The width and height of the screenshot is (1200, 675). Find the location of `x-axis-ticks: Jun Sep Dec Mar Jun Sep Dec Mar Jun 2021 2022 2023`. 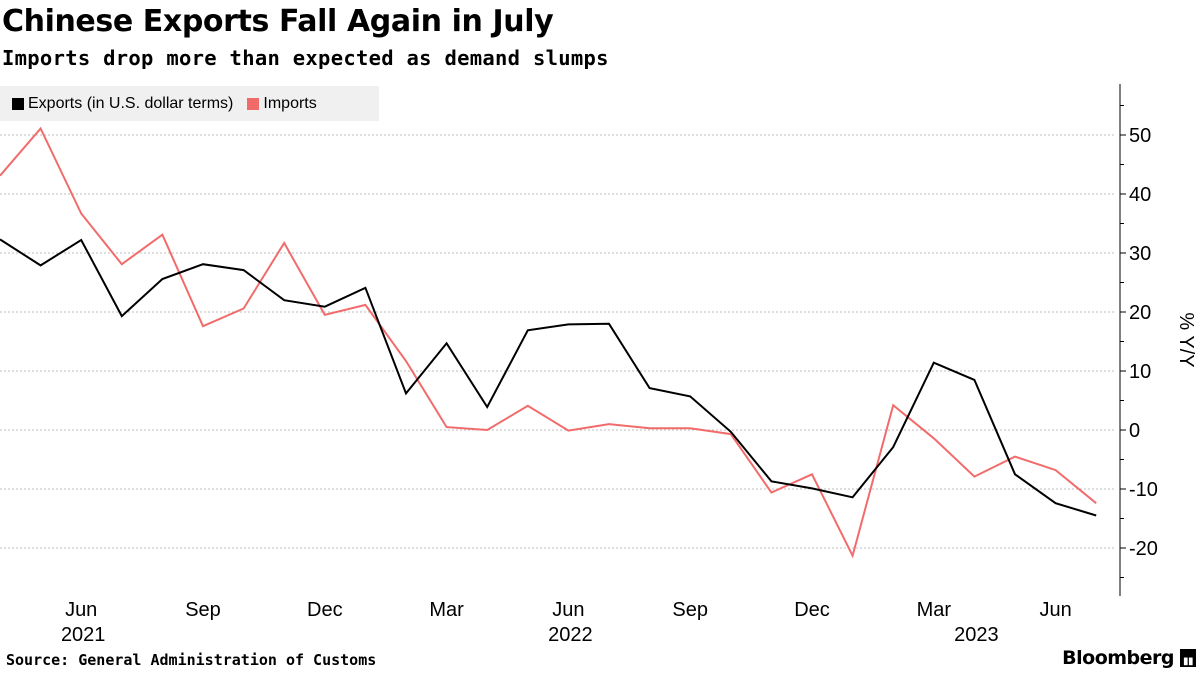

x-axis-ticks: Jun Sep Dec Mar Jun Sep Dec Mar Jun 2021 2022 2023 is located at coordinates (566, 622).